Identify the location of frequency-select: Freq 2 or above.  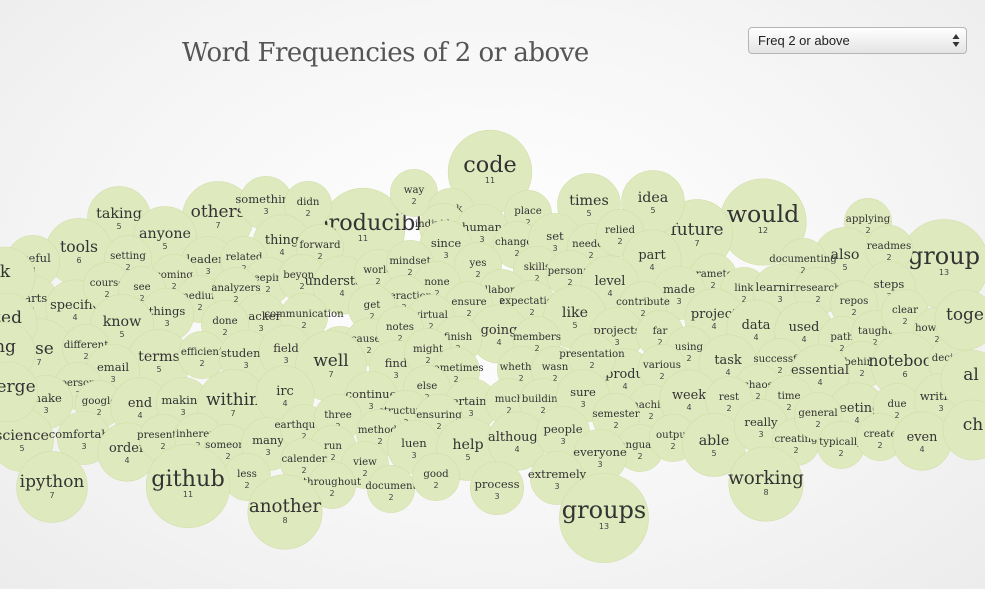
(857, 40).